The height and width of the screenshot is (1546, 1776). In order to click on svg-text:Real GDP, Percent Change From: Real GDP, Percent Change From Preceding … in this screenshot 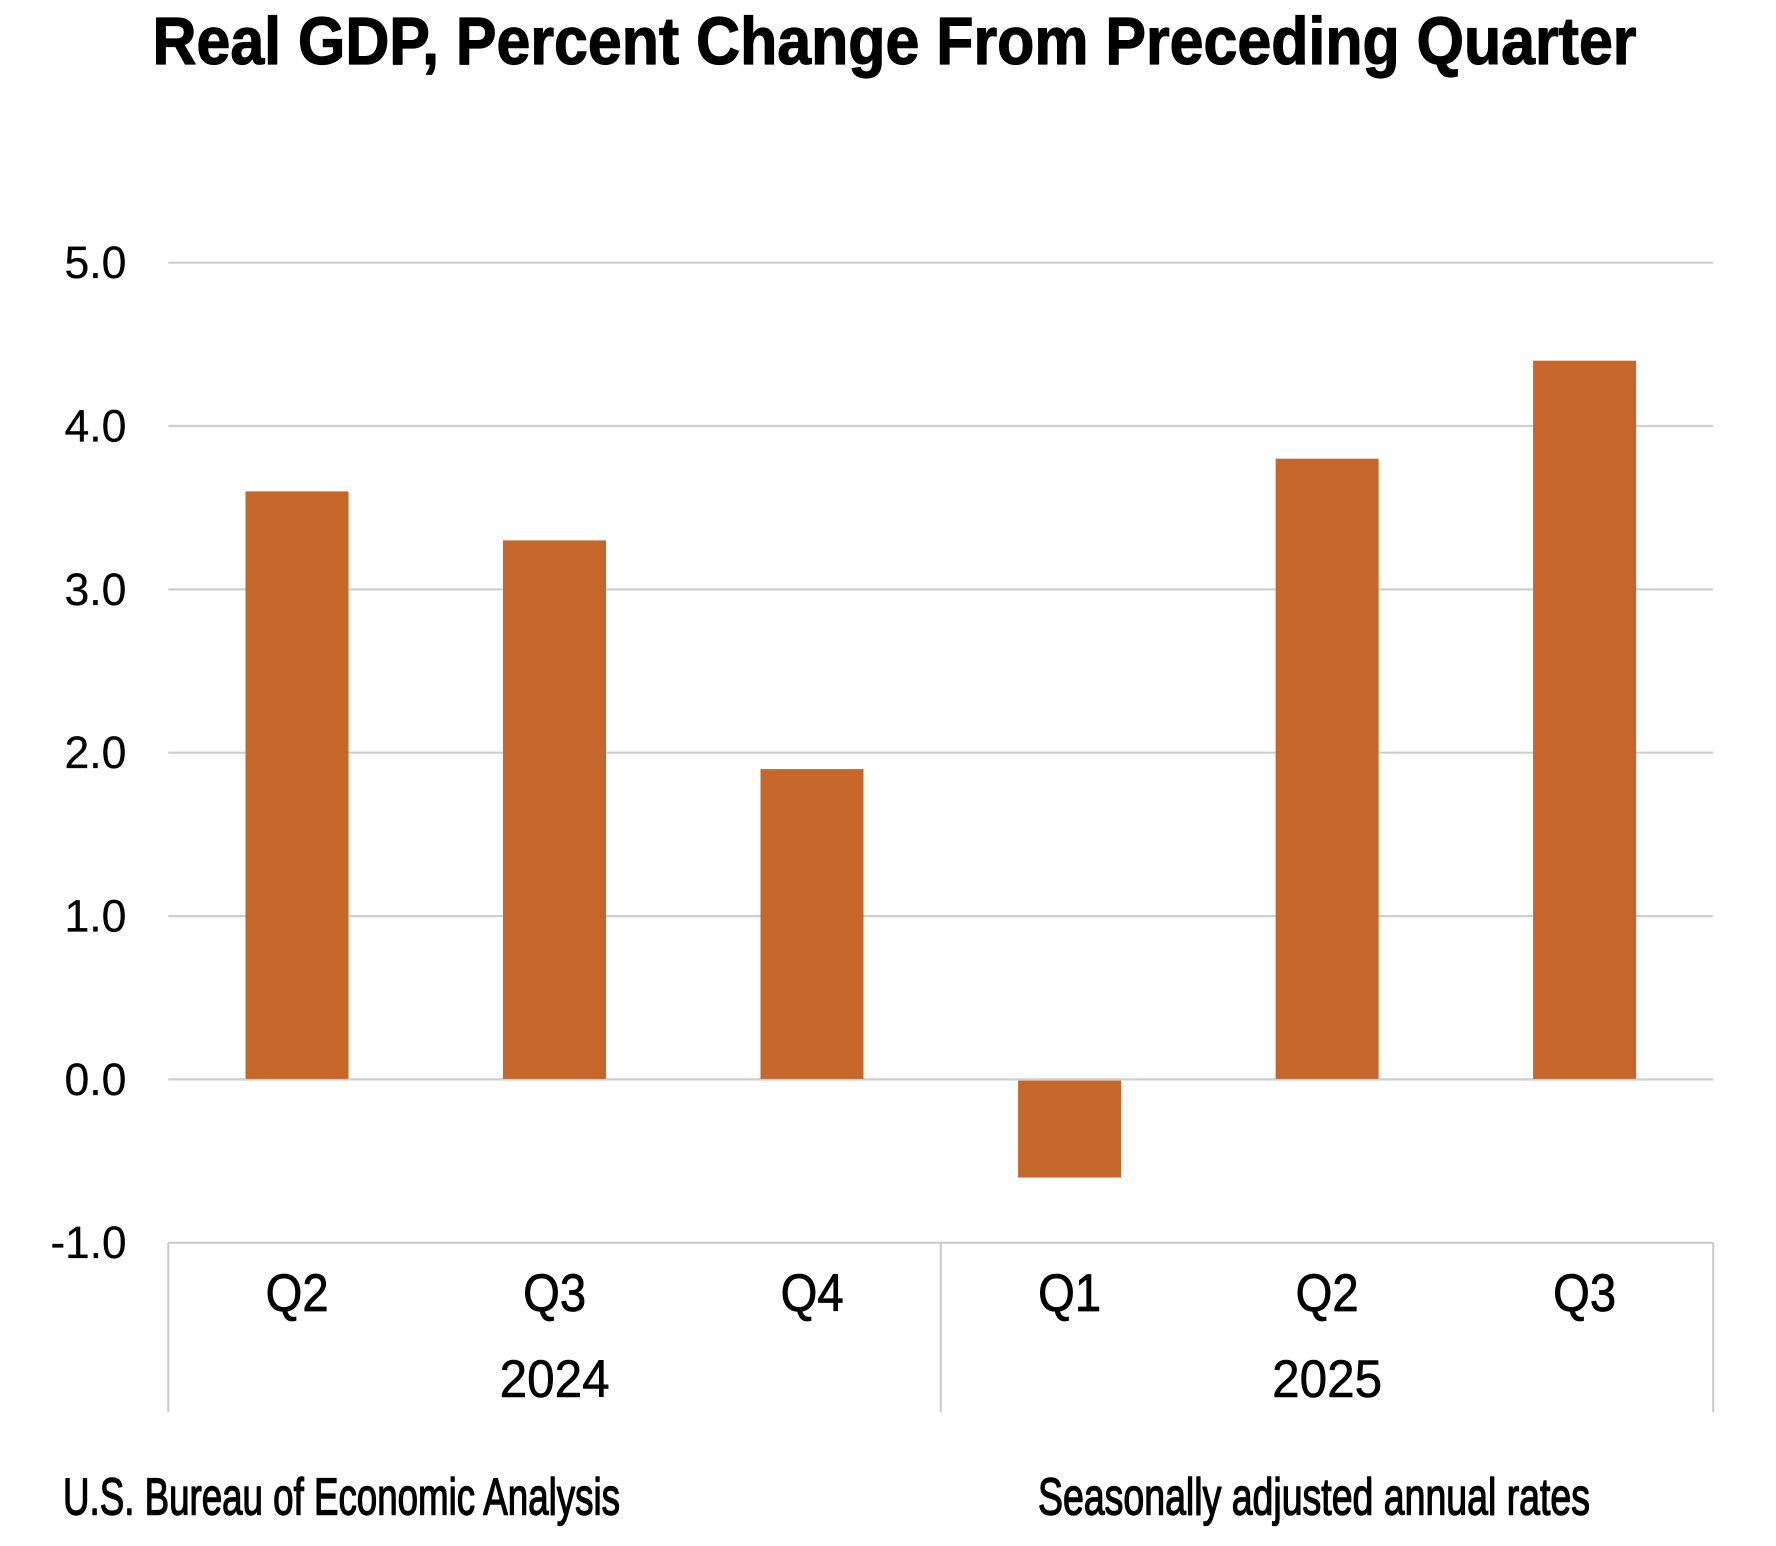, I will do `click(895, 41)`.